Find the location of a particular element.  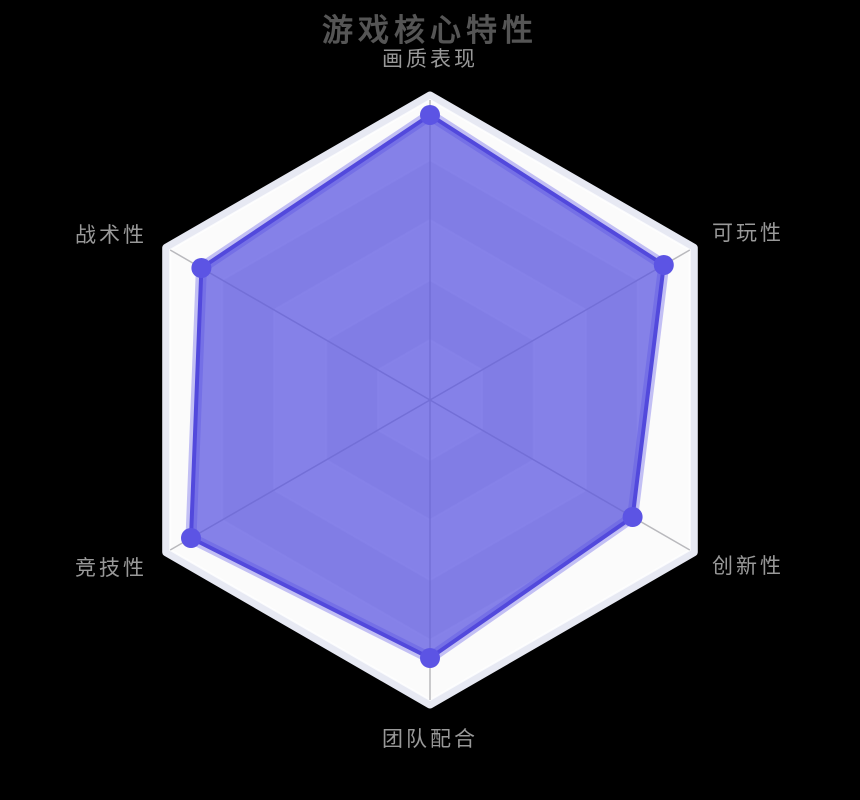

data-point-创新性 is located at coordinates (632, 517).